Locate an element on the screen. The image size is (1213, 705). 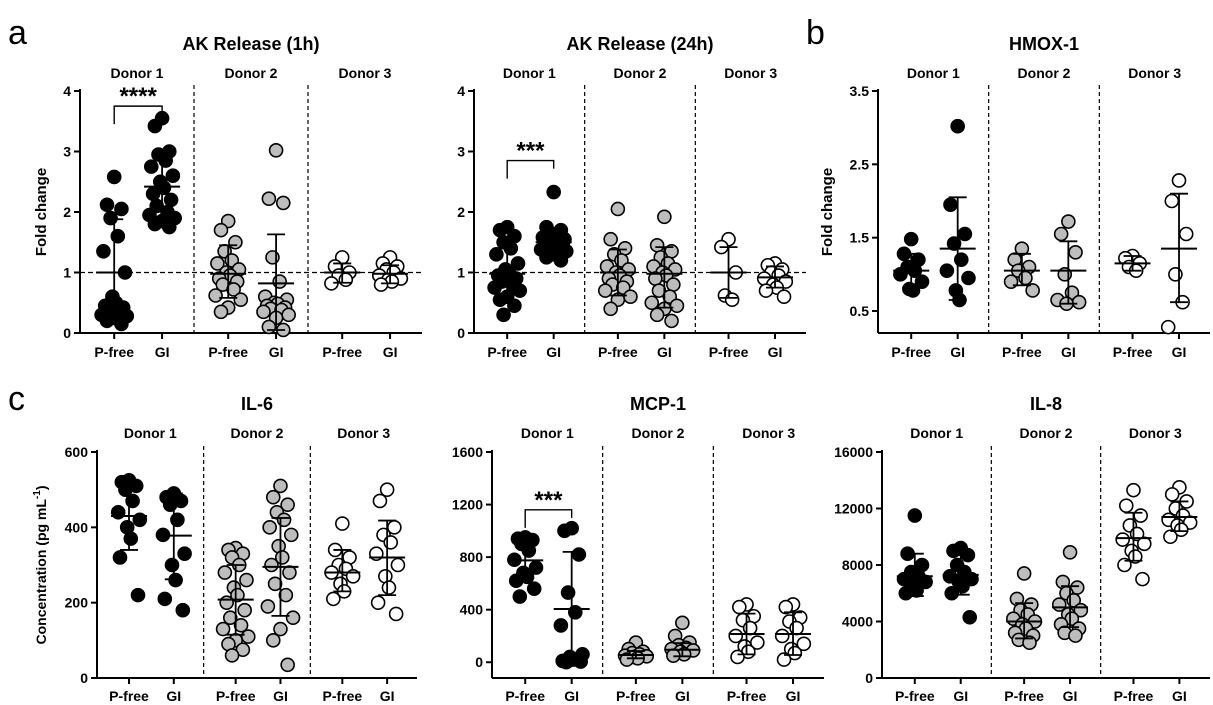
panel-letter-b: b is located at coordinates (815, 33).